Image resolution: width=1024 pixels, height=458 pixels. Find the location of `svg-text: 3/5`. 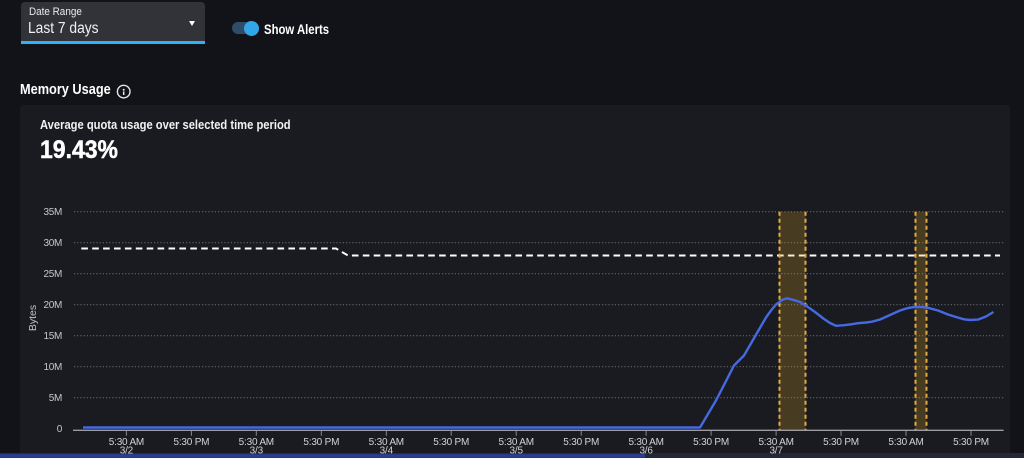

svg-text: 3/5 is located at coordinates (517, 451).